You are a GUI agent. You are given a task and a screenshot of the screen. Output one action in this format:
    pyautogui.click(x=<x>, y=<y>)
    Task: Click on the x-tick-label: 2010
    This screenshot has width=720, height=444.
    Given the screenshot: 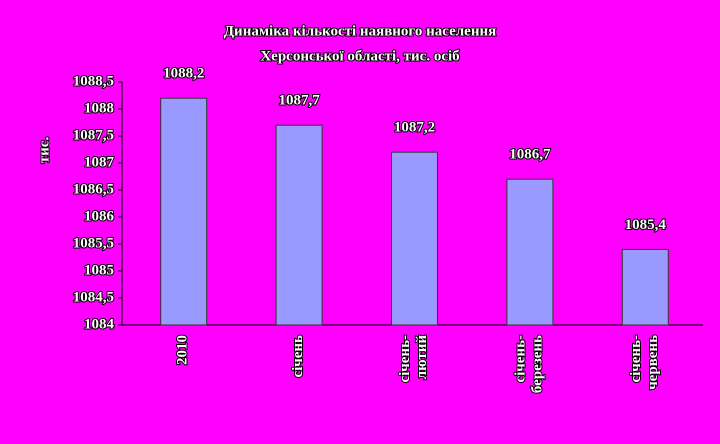 What is the action you would take?
    pyautogui.click(x=183, y=350)
    